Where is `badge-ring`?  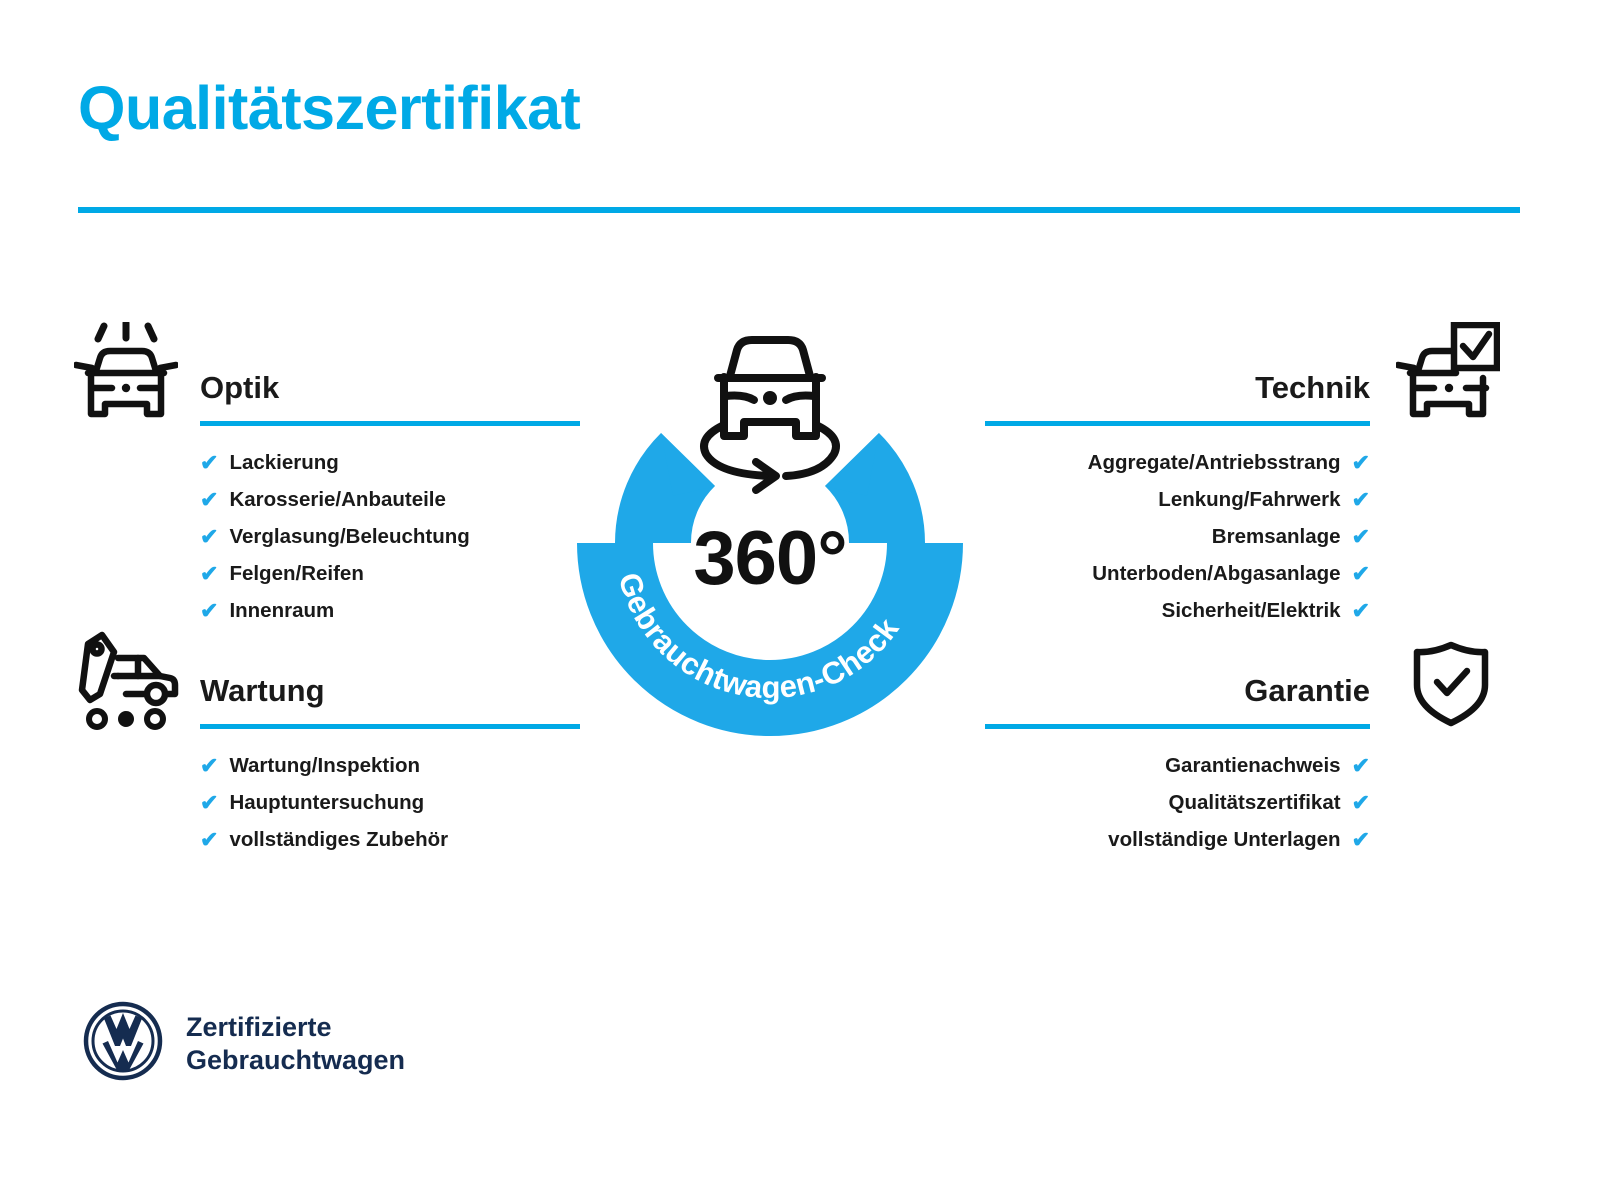
badge-ring is located at coordinates (770, 584).